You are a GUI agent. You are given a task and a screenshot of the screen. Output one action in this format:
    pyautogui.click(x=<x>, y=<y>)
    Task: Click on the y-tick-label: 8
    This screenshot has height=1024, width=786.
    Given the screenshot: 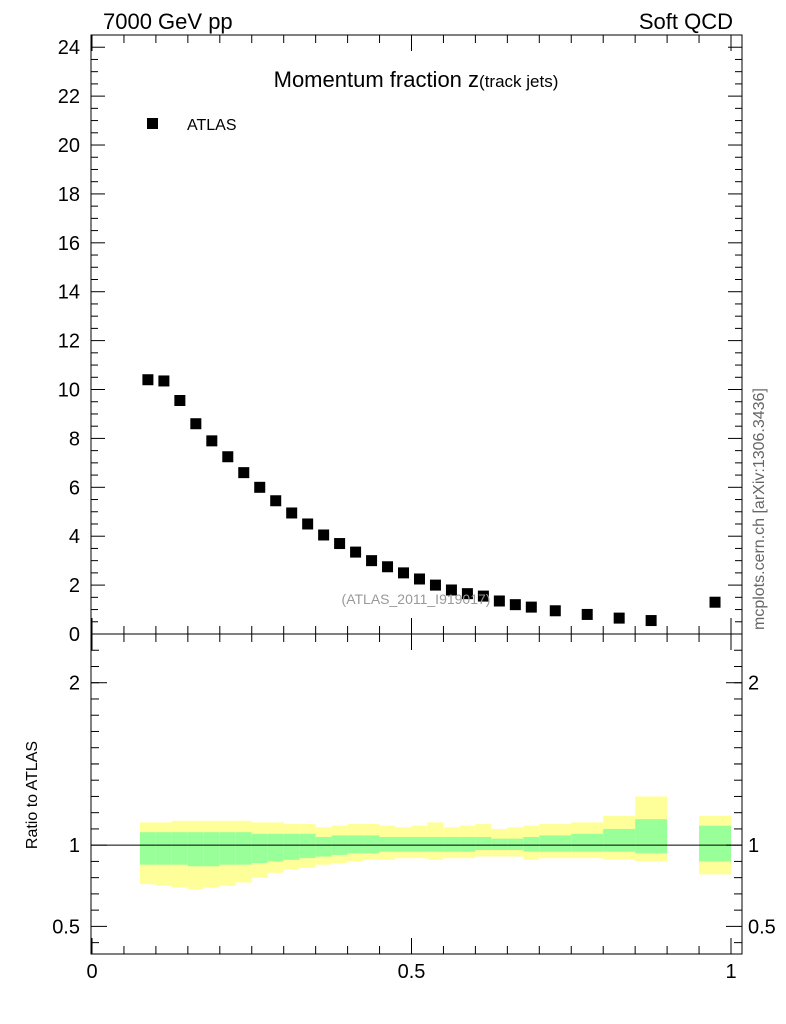 What is the action you would take?
    pyautogui.click(x=74, y=439)
    